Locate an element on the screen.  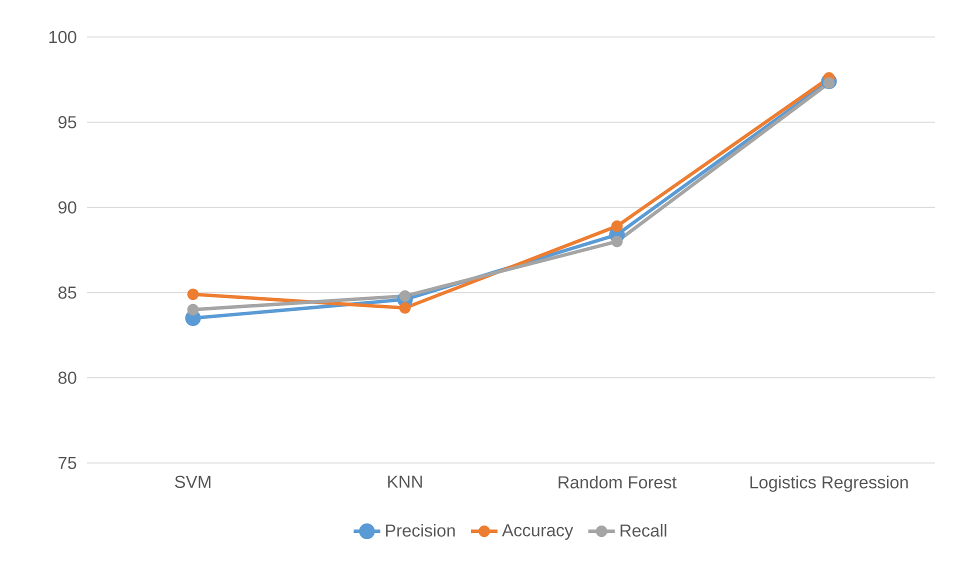
y-tick-label: 95 is located at coordinates (67, 122).